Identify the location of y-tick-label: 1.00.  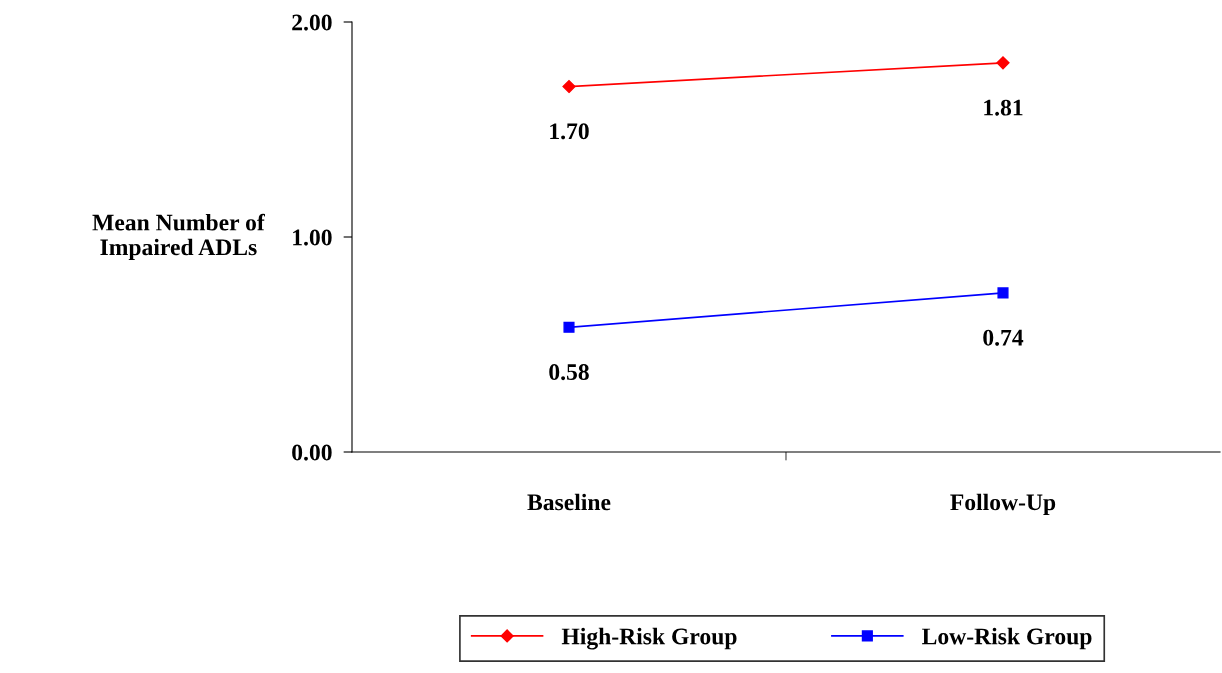
(312, 237).